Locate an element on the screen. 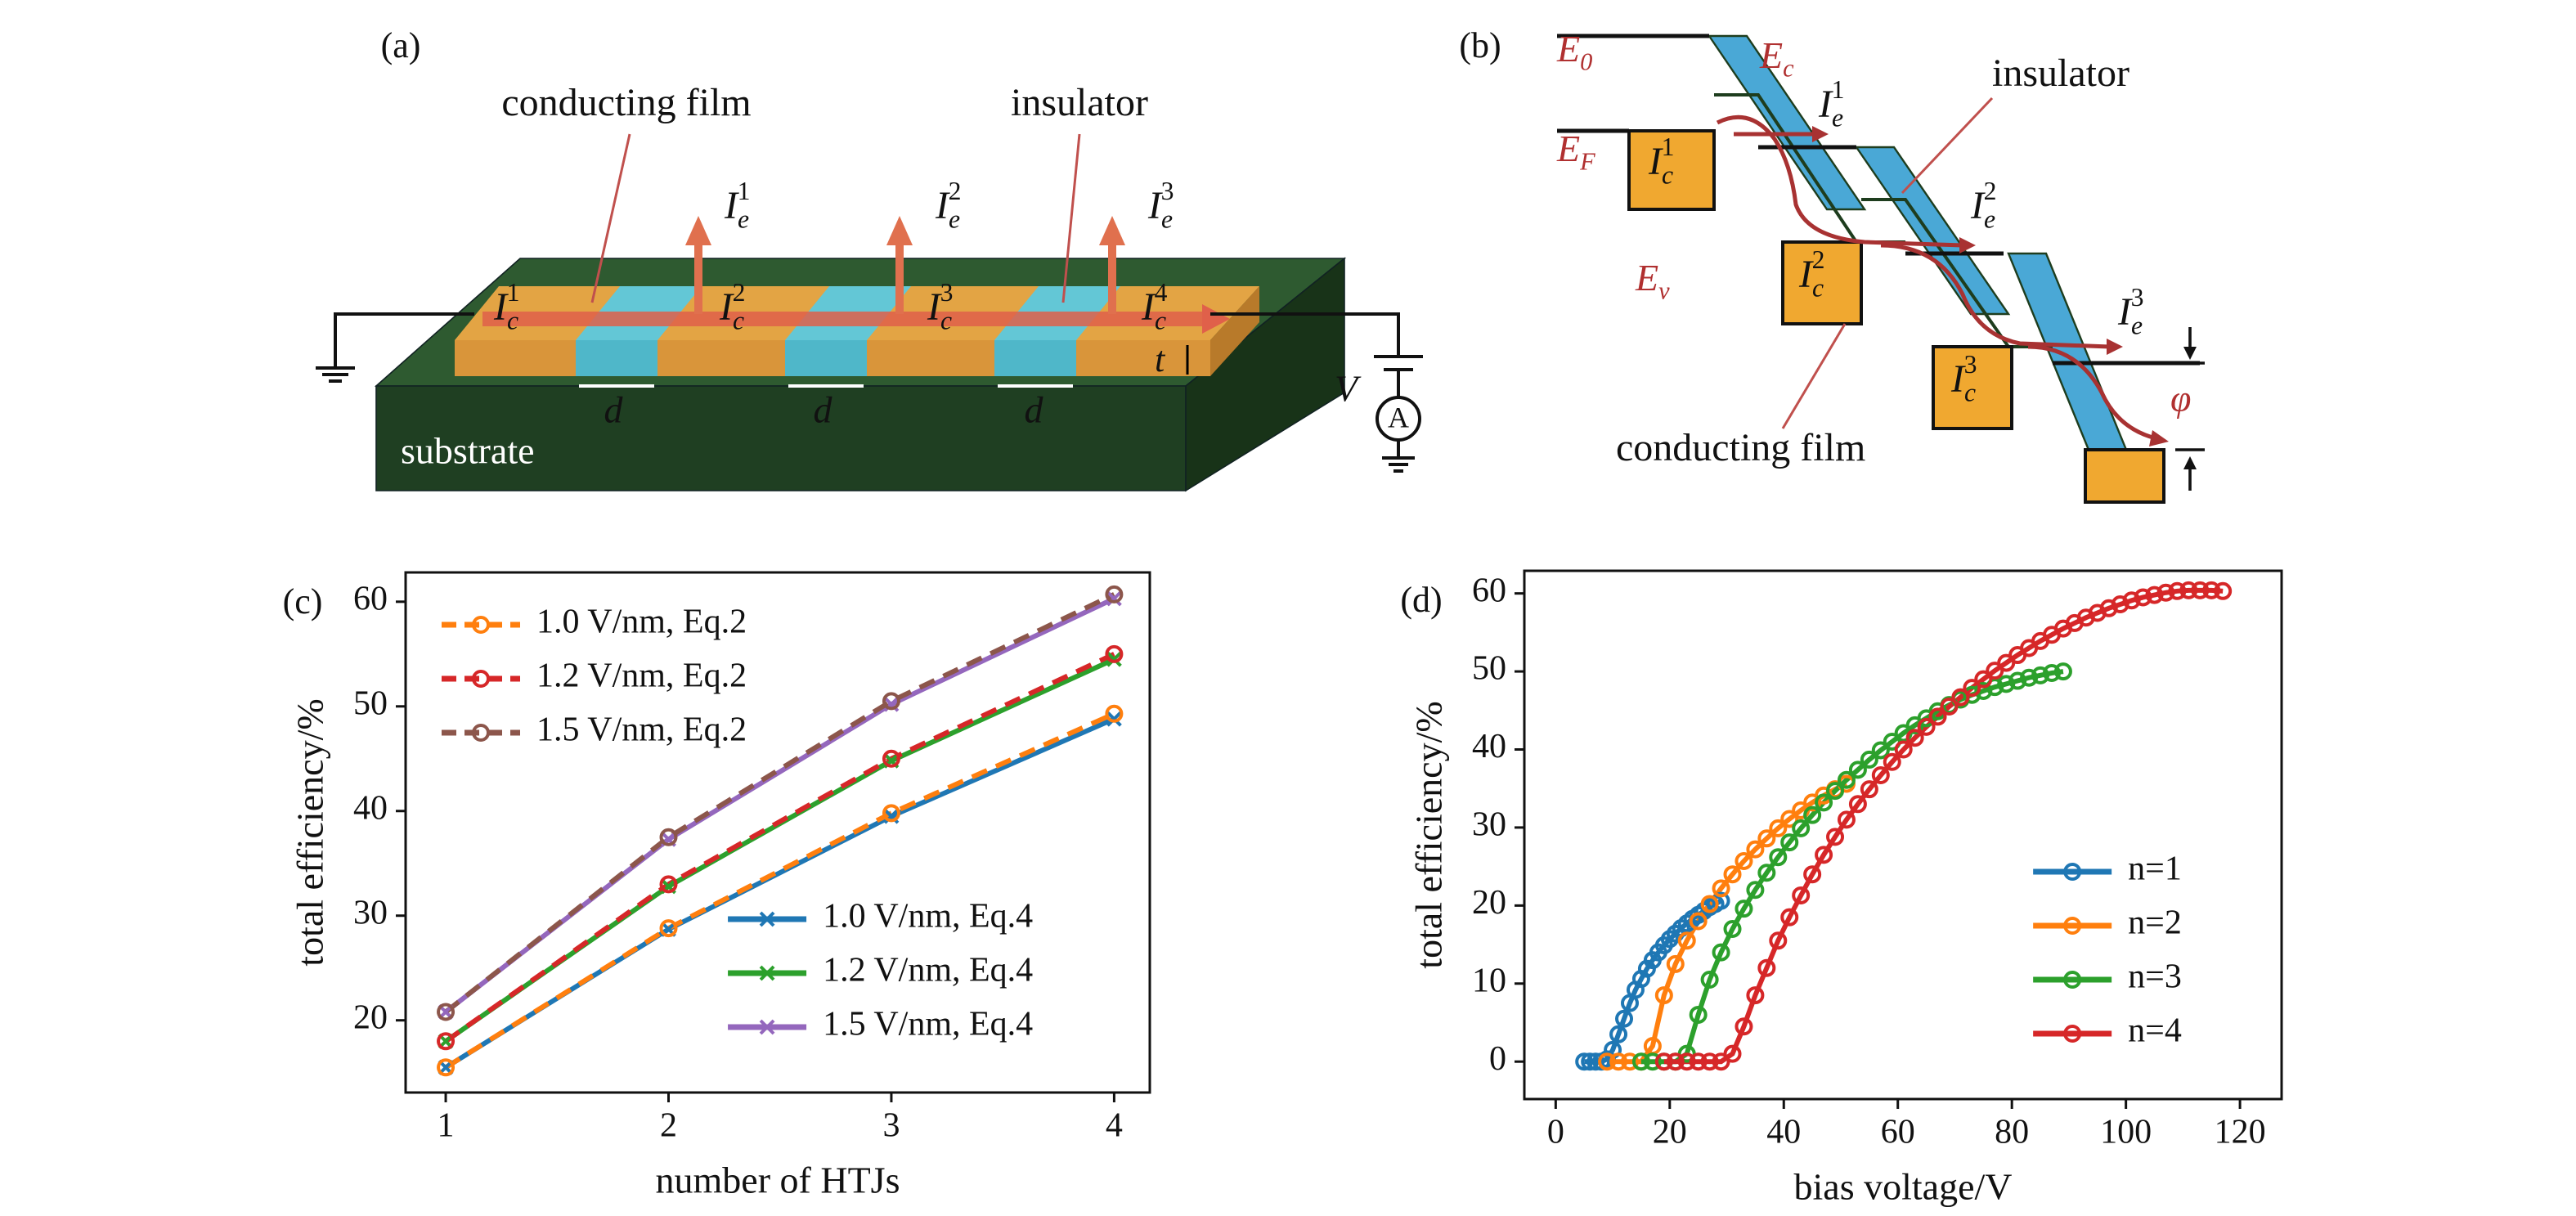 The image size is (2576, 1216). legend-label: 1.2 V/nm, Eq.2 is located at coordinates (642, 676).